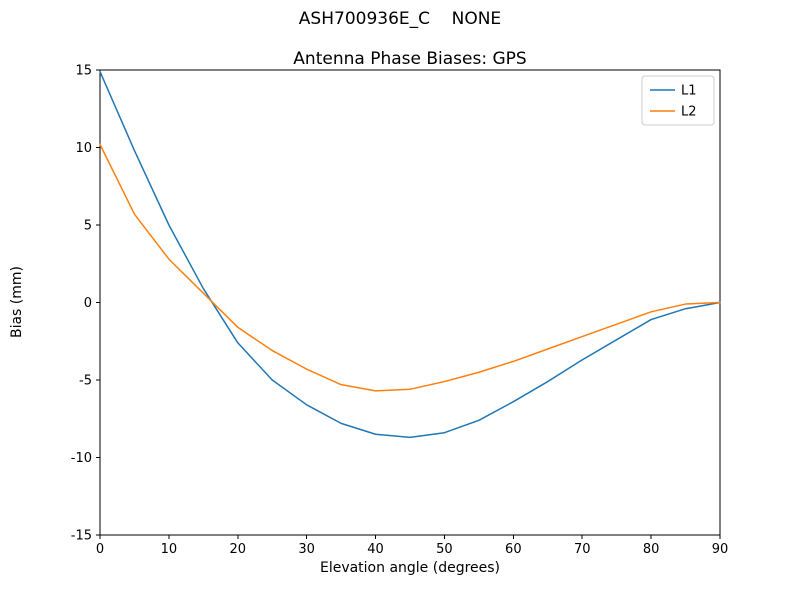  I want to click on x-tick-label: 20, so click(238, 549).